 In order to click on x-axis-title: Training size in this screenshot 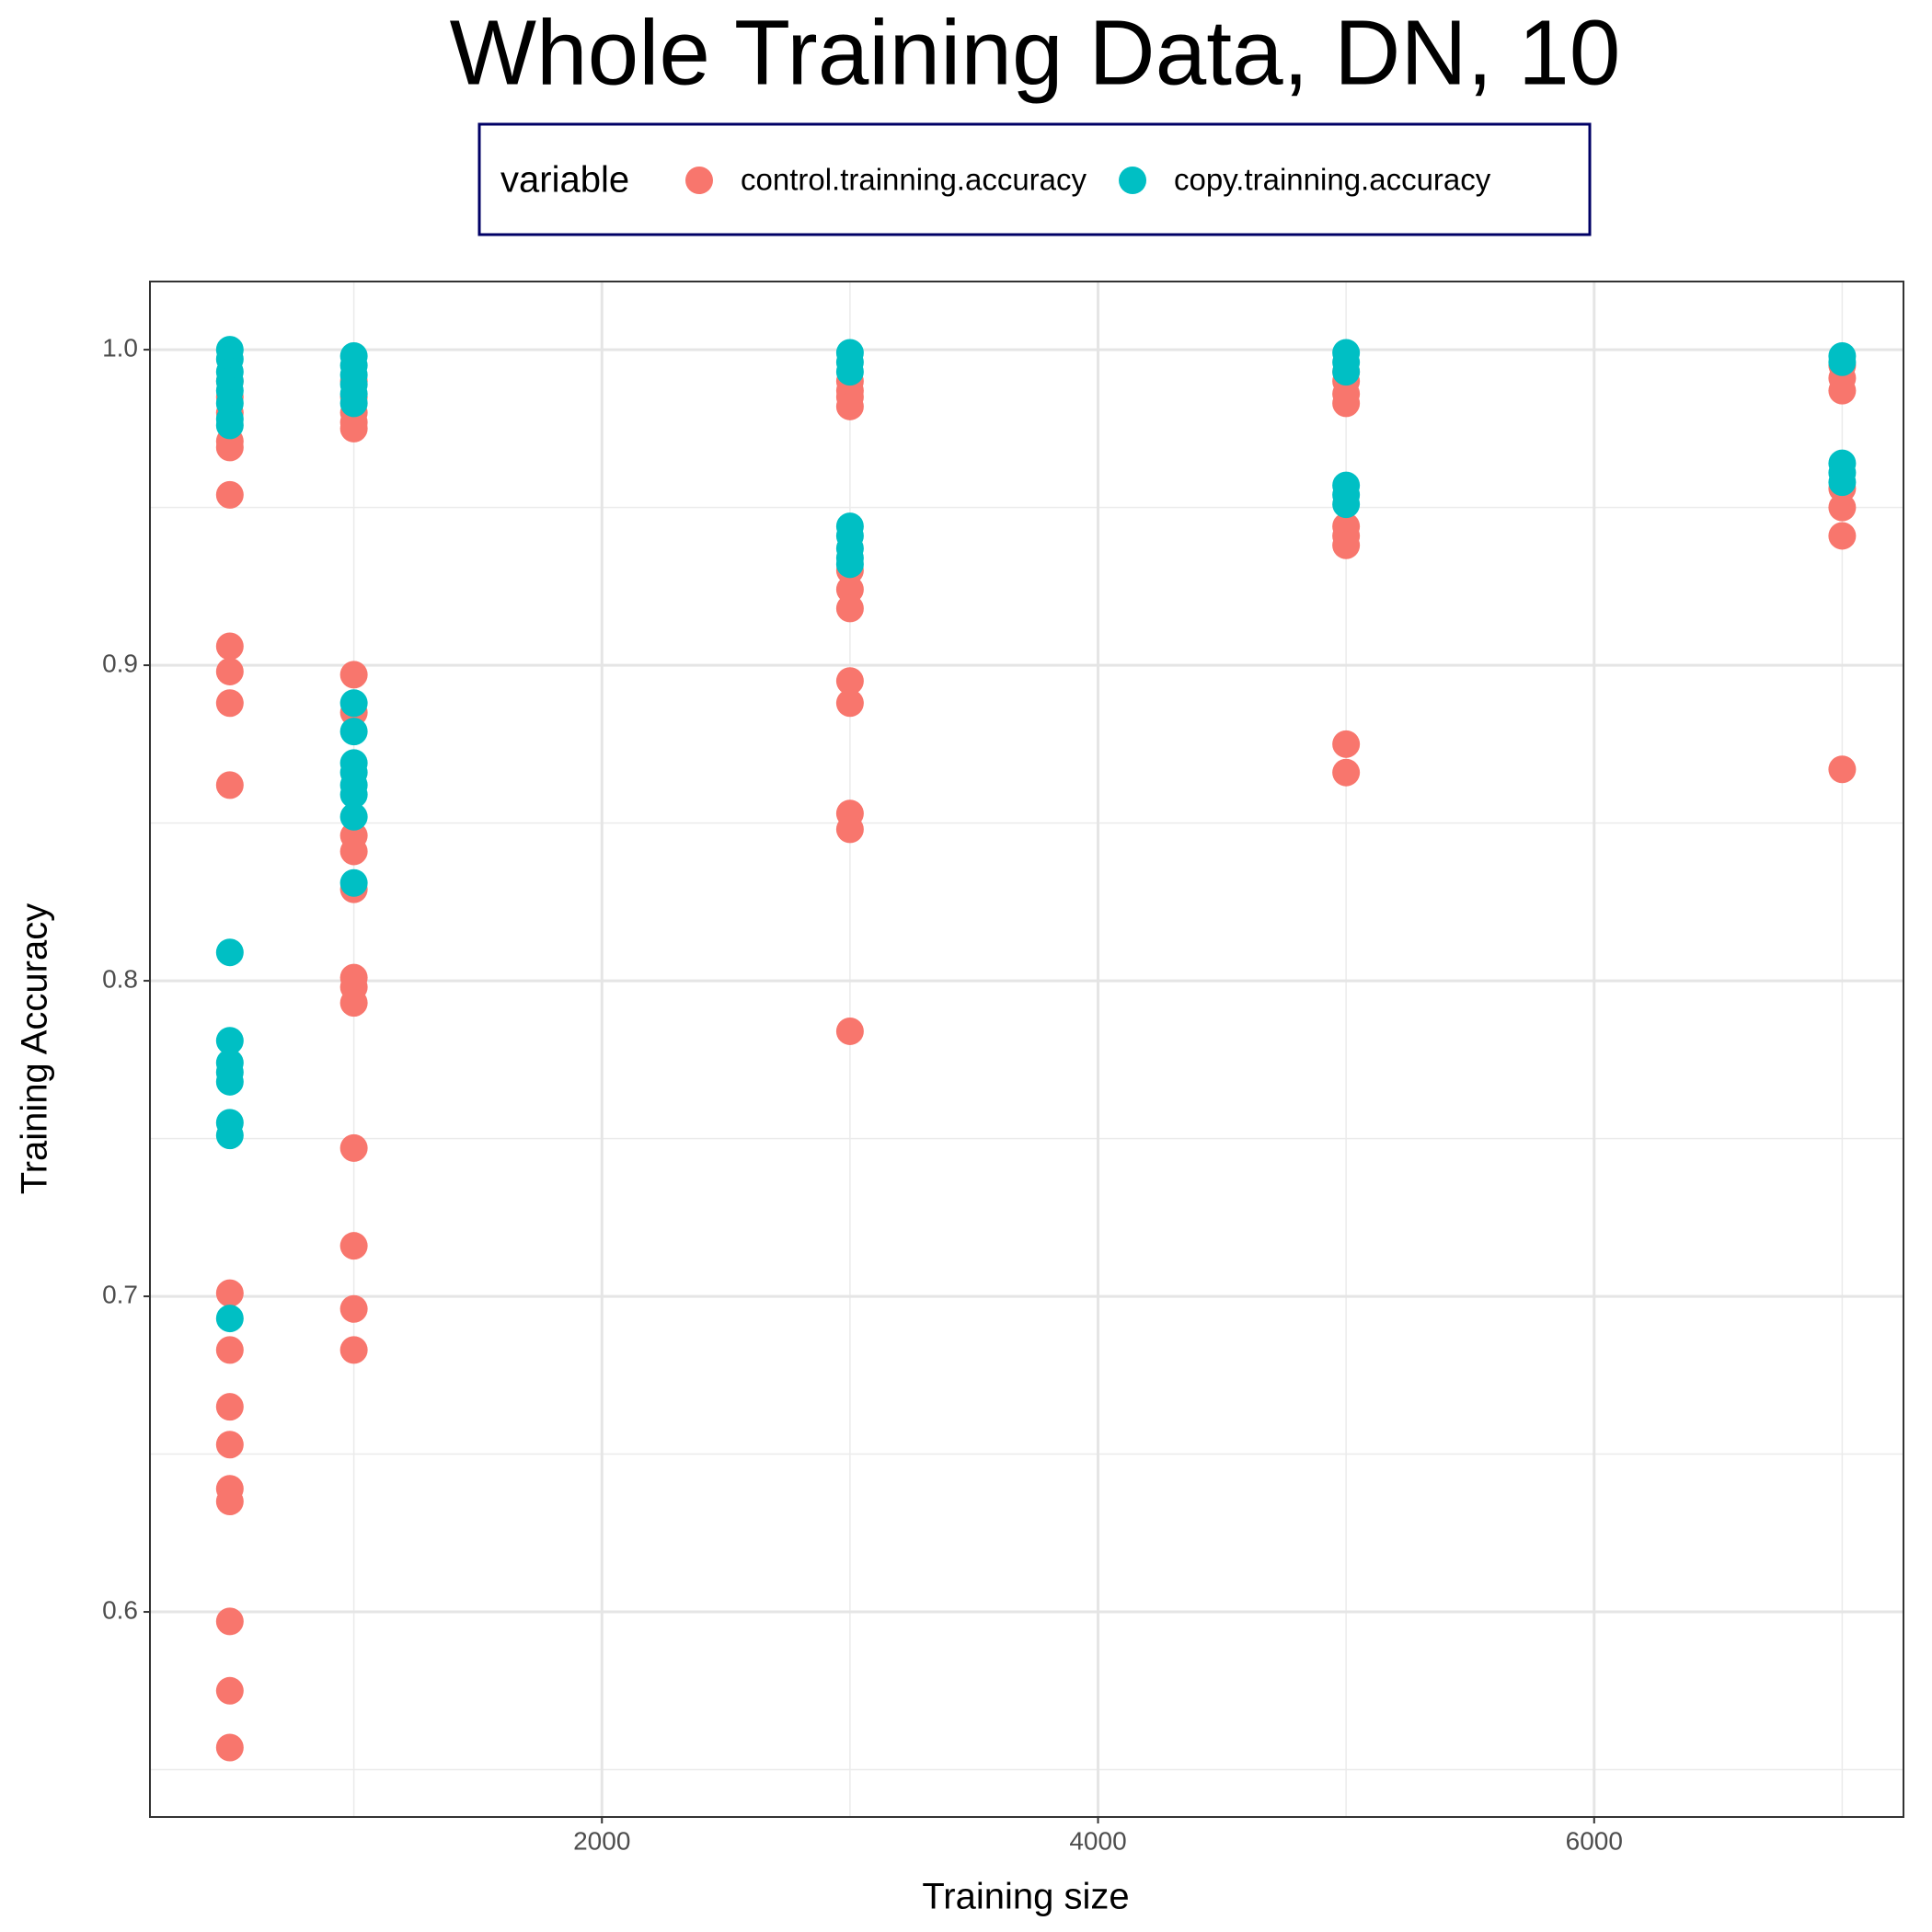, I will do `click(1025, 1897)`.